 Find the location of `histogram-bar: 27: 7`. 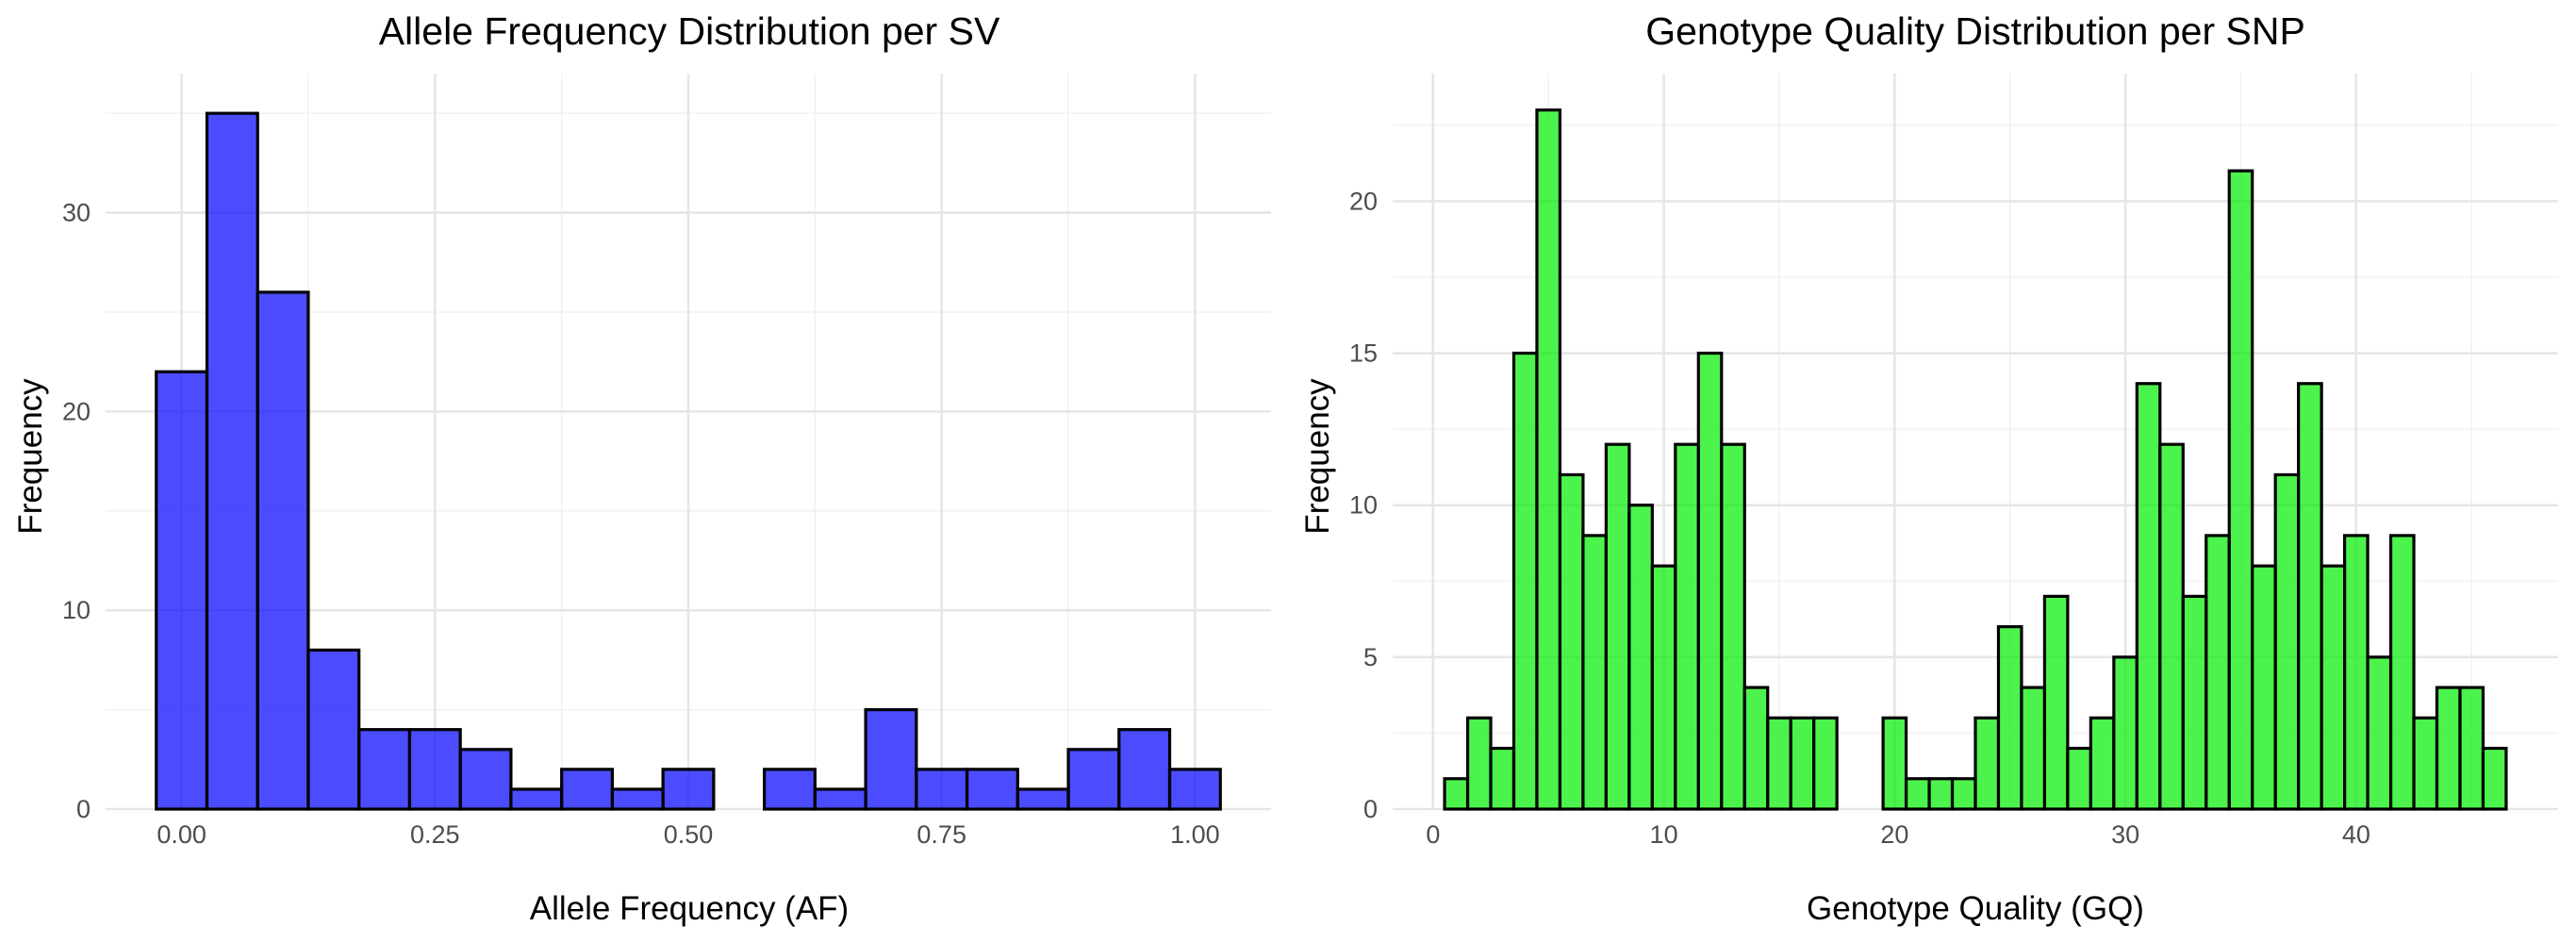

histogram-bar: 27: 7 is located at coordinates (2056, 702).